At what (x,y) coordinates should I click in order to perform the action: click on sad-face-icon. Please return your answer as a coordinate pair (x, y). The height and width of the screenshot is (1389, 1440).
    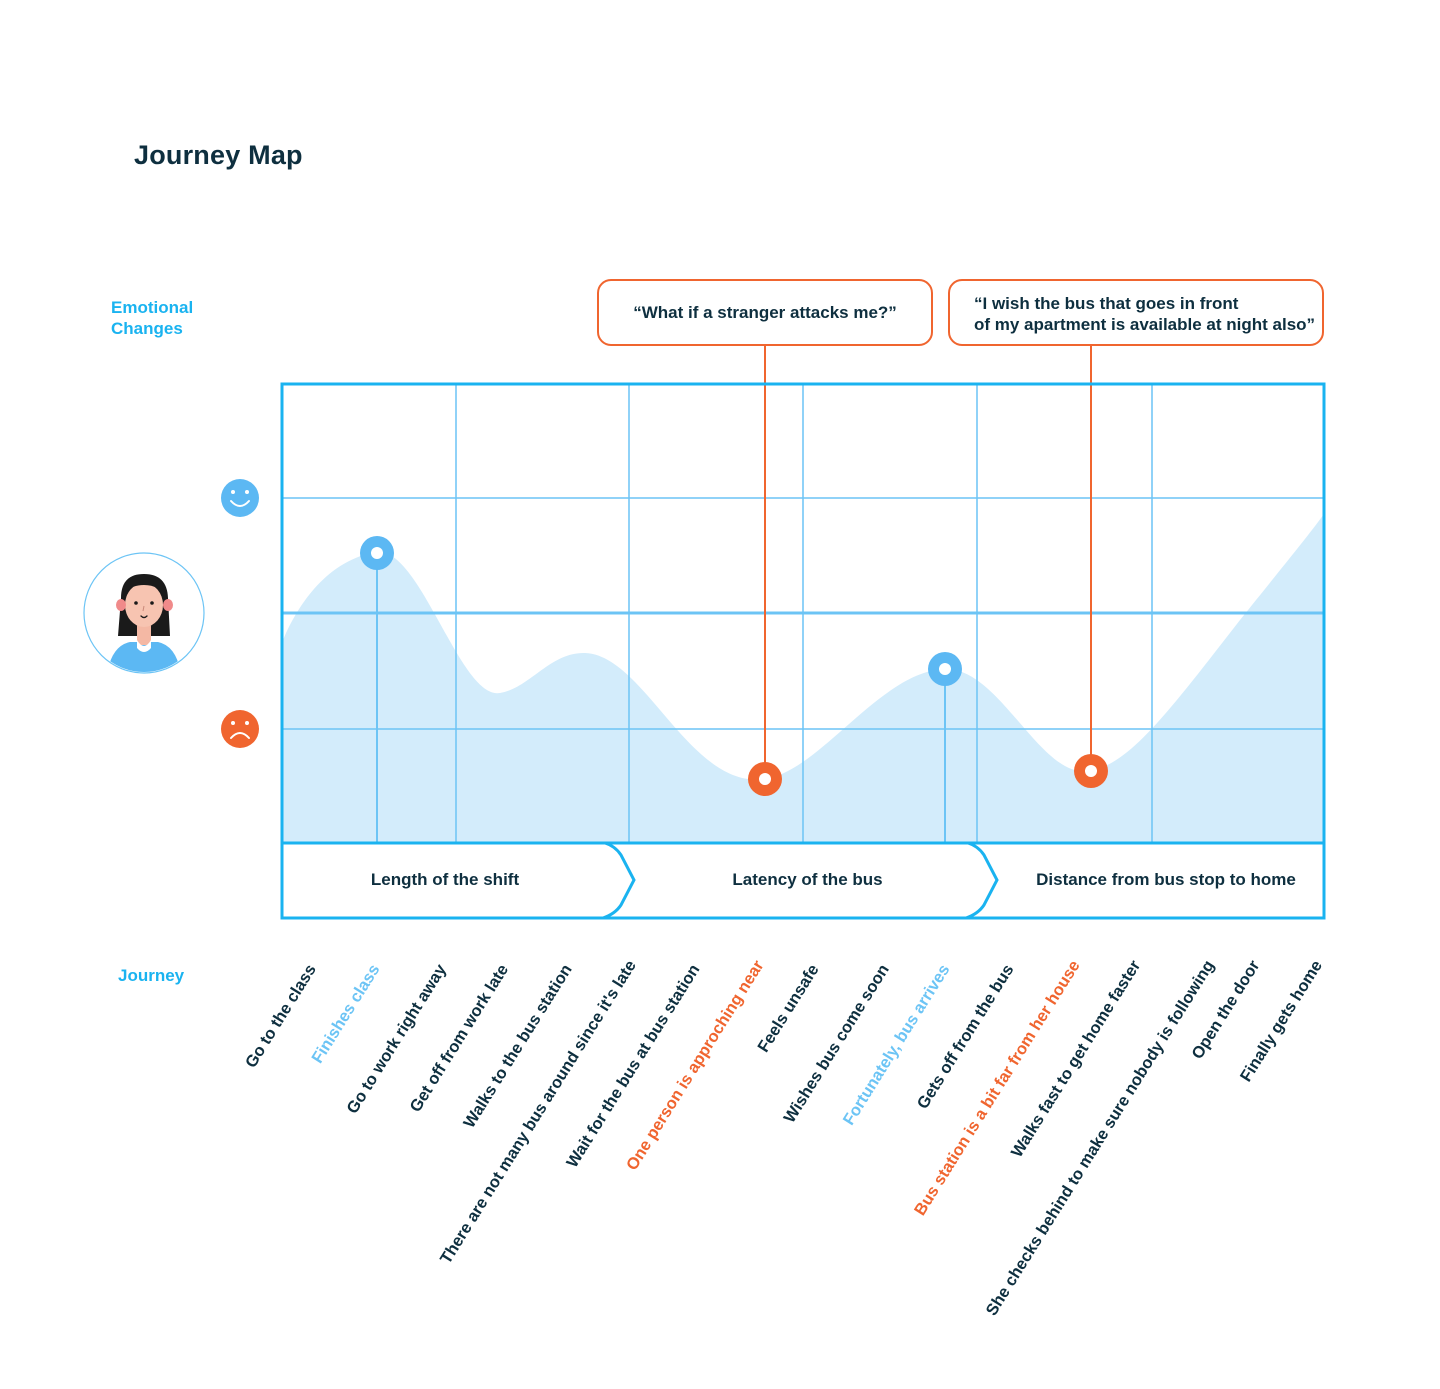
    Looking at the image, I should click on (240, 729).